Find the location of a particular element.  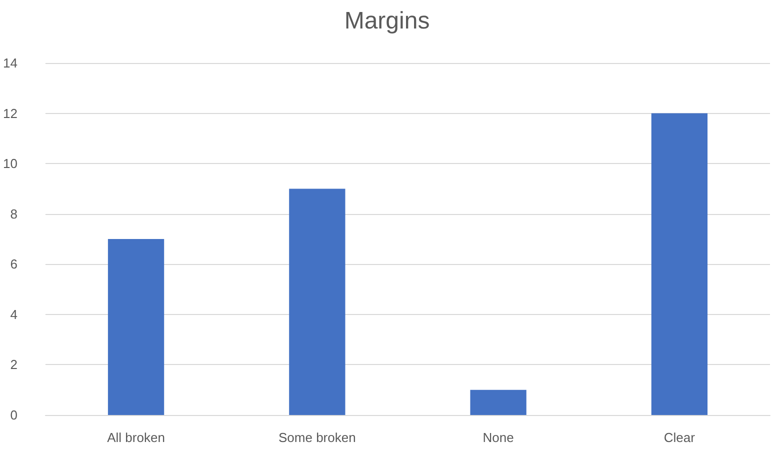

y-tick-label: 8 is located at coordinates (14, 214).